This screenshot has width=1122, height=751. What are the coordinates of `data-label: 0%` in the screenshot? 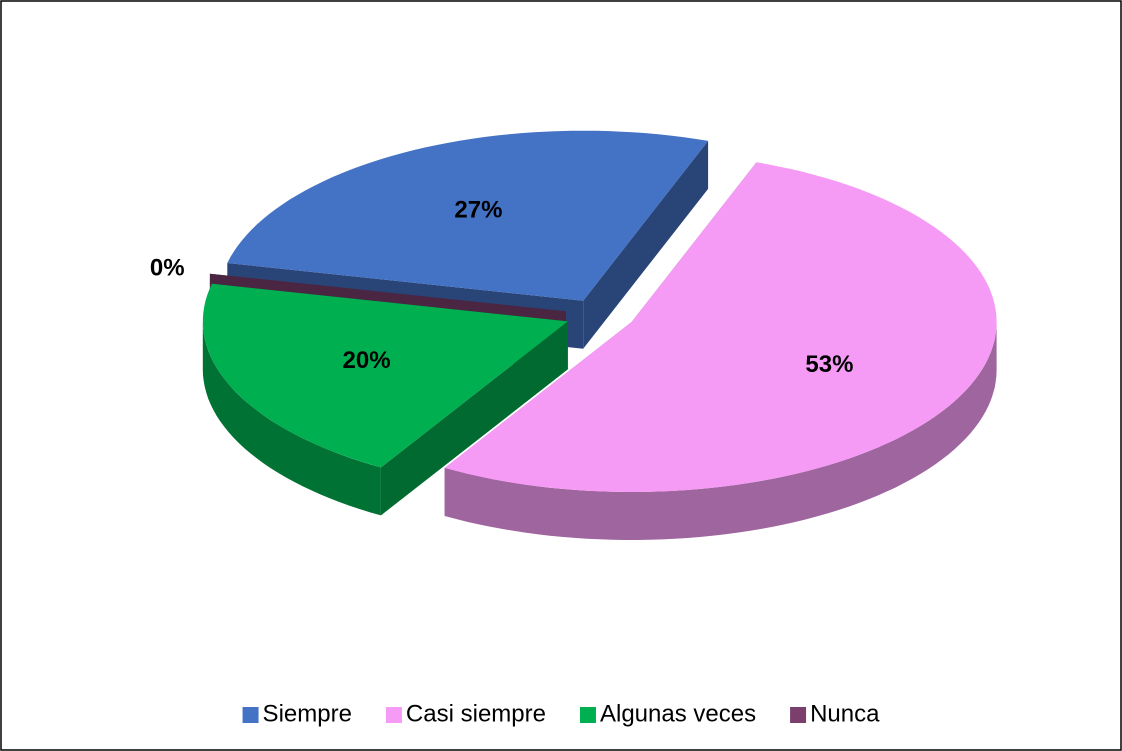 It's located at (167, 268).